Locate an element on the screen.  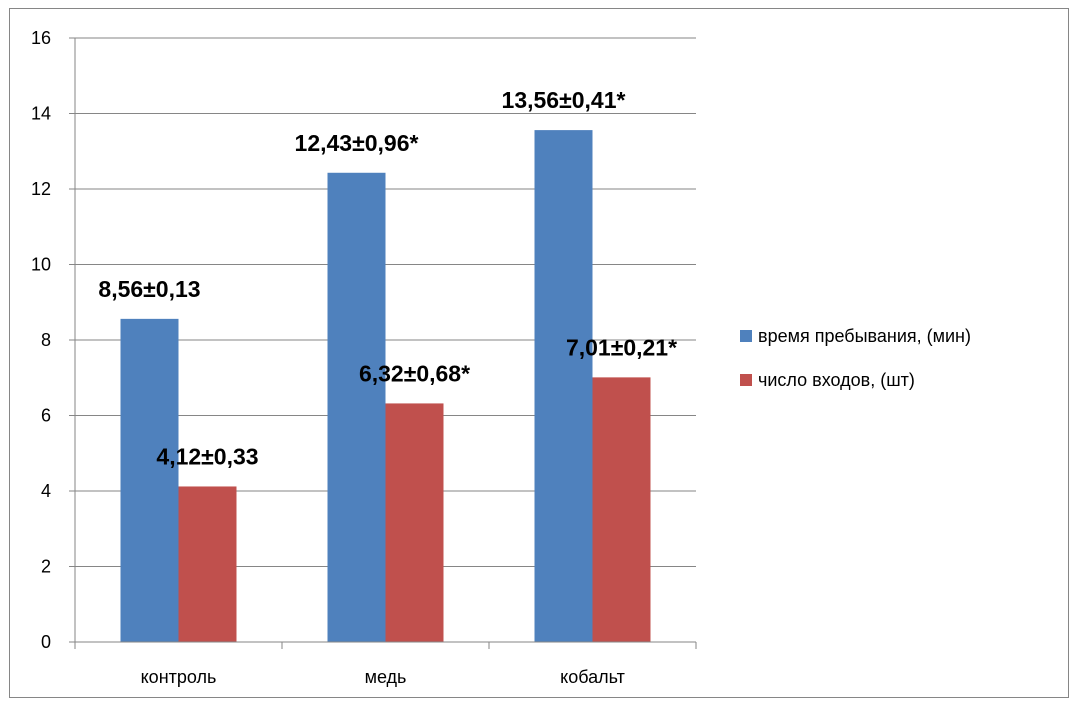
x-category-label: кобальт is located at coordinates (592, 677).